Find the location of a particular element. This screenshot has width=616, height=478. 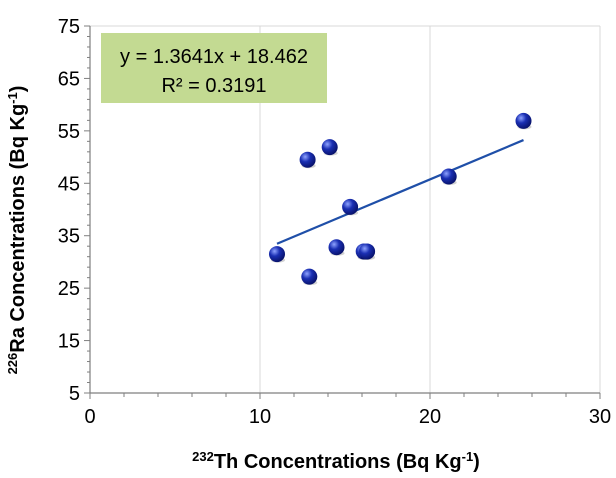

trendline is located at coordinates (400, 192).